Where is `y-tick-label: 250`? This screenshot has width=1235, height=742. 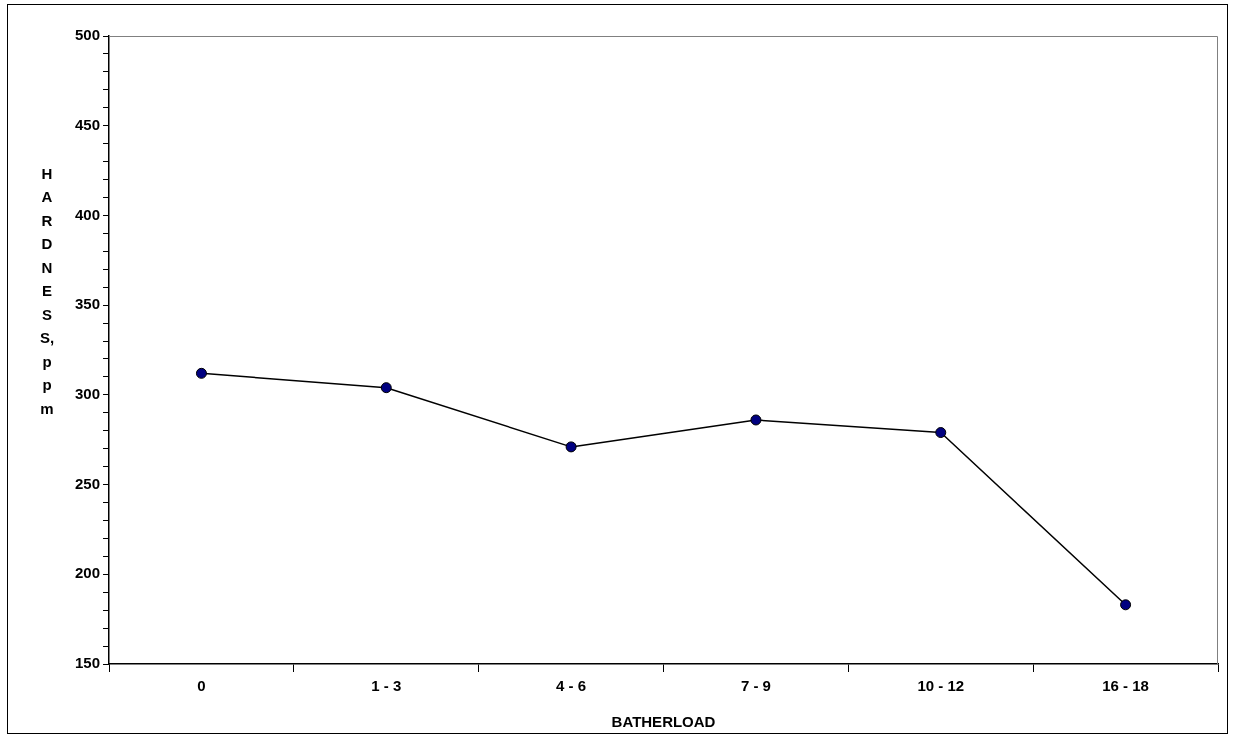
y-tick-label: 250 is located at coordinates (88, 483).